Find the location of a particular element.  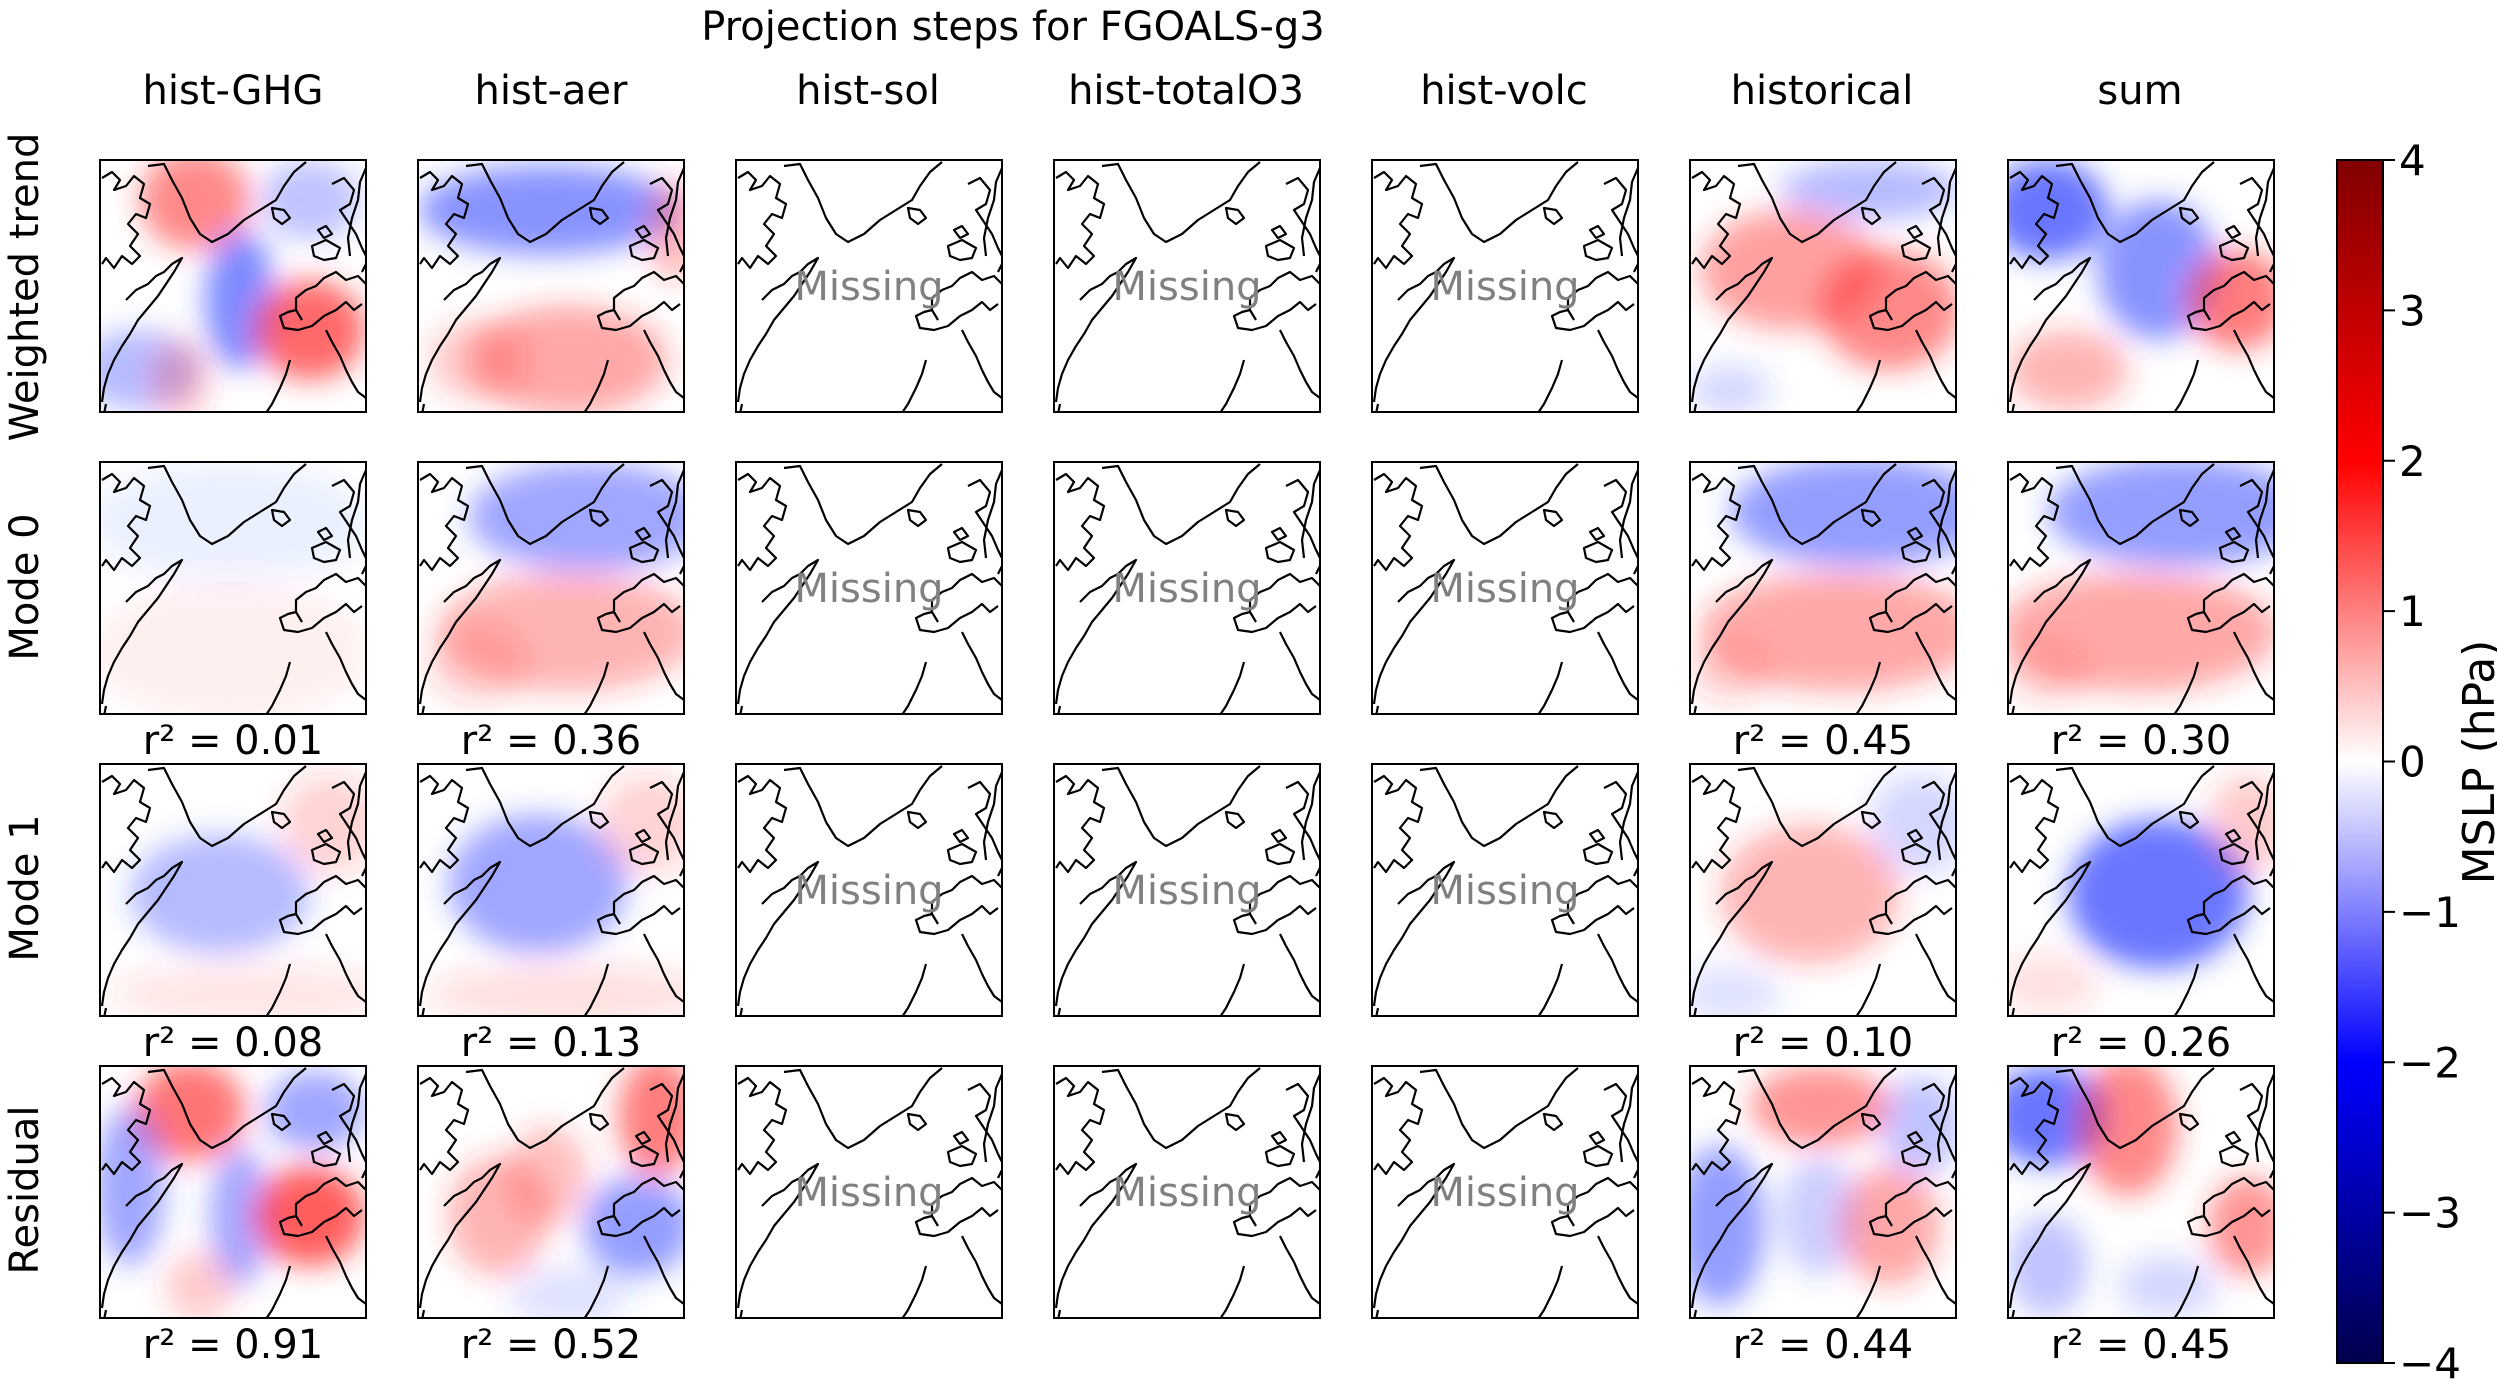

r2-label: r² = 0.08 is located at coordinates (233, 1043).